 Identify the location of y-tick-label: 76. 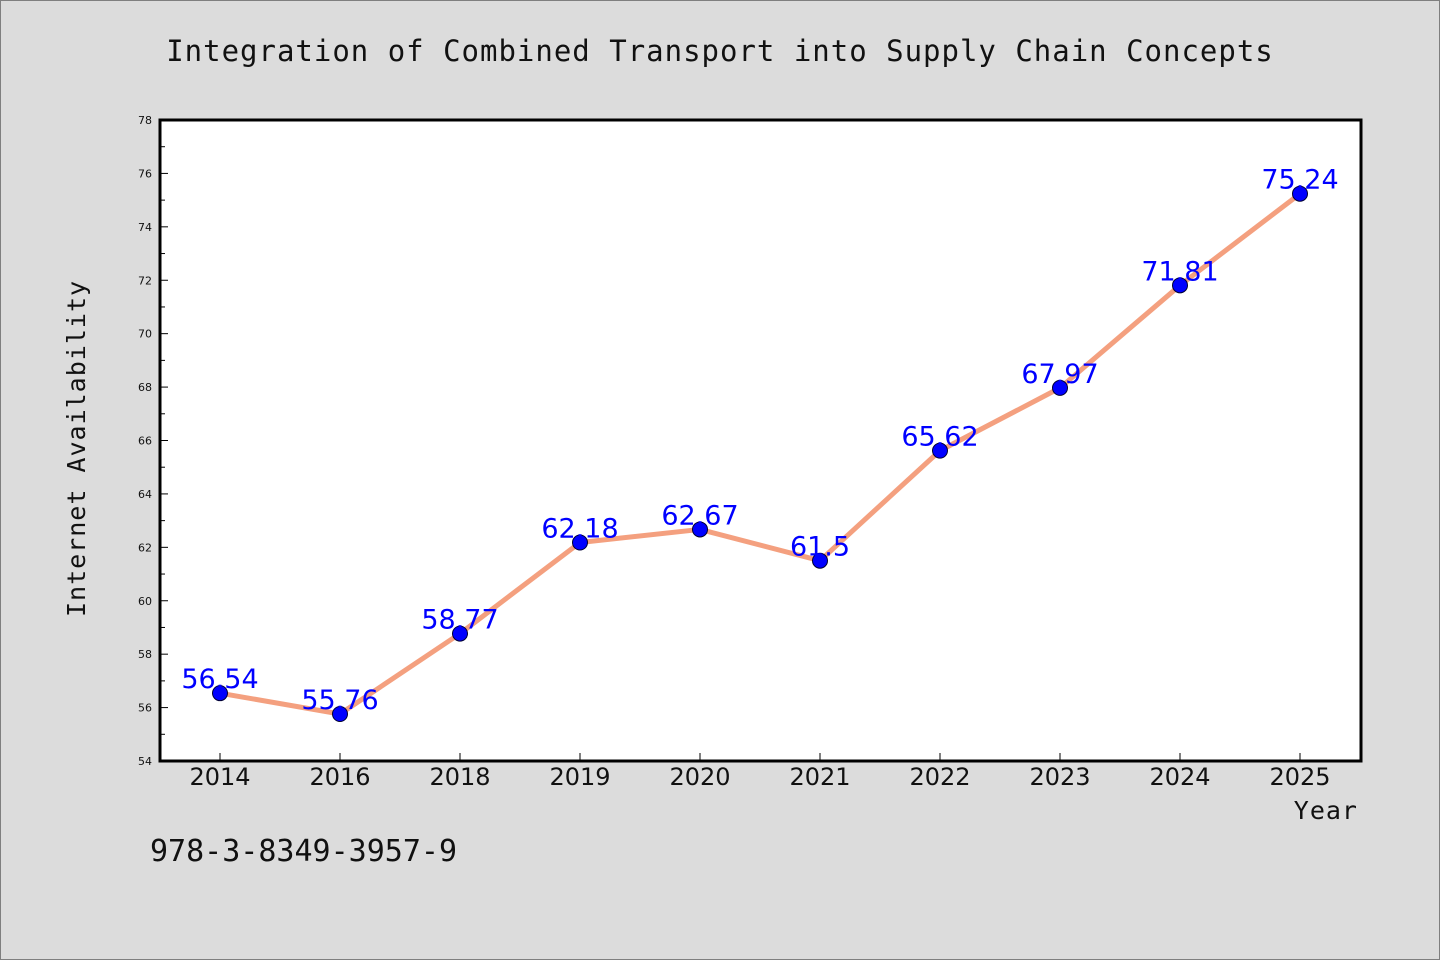
(145, 173).